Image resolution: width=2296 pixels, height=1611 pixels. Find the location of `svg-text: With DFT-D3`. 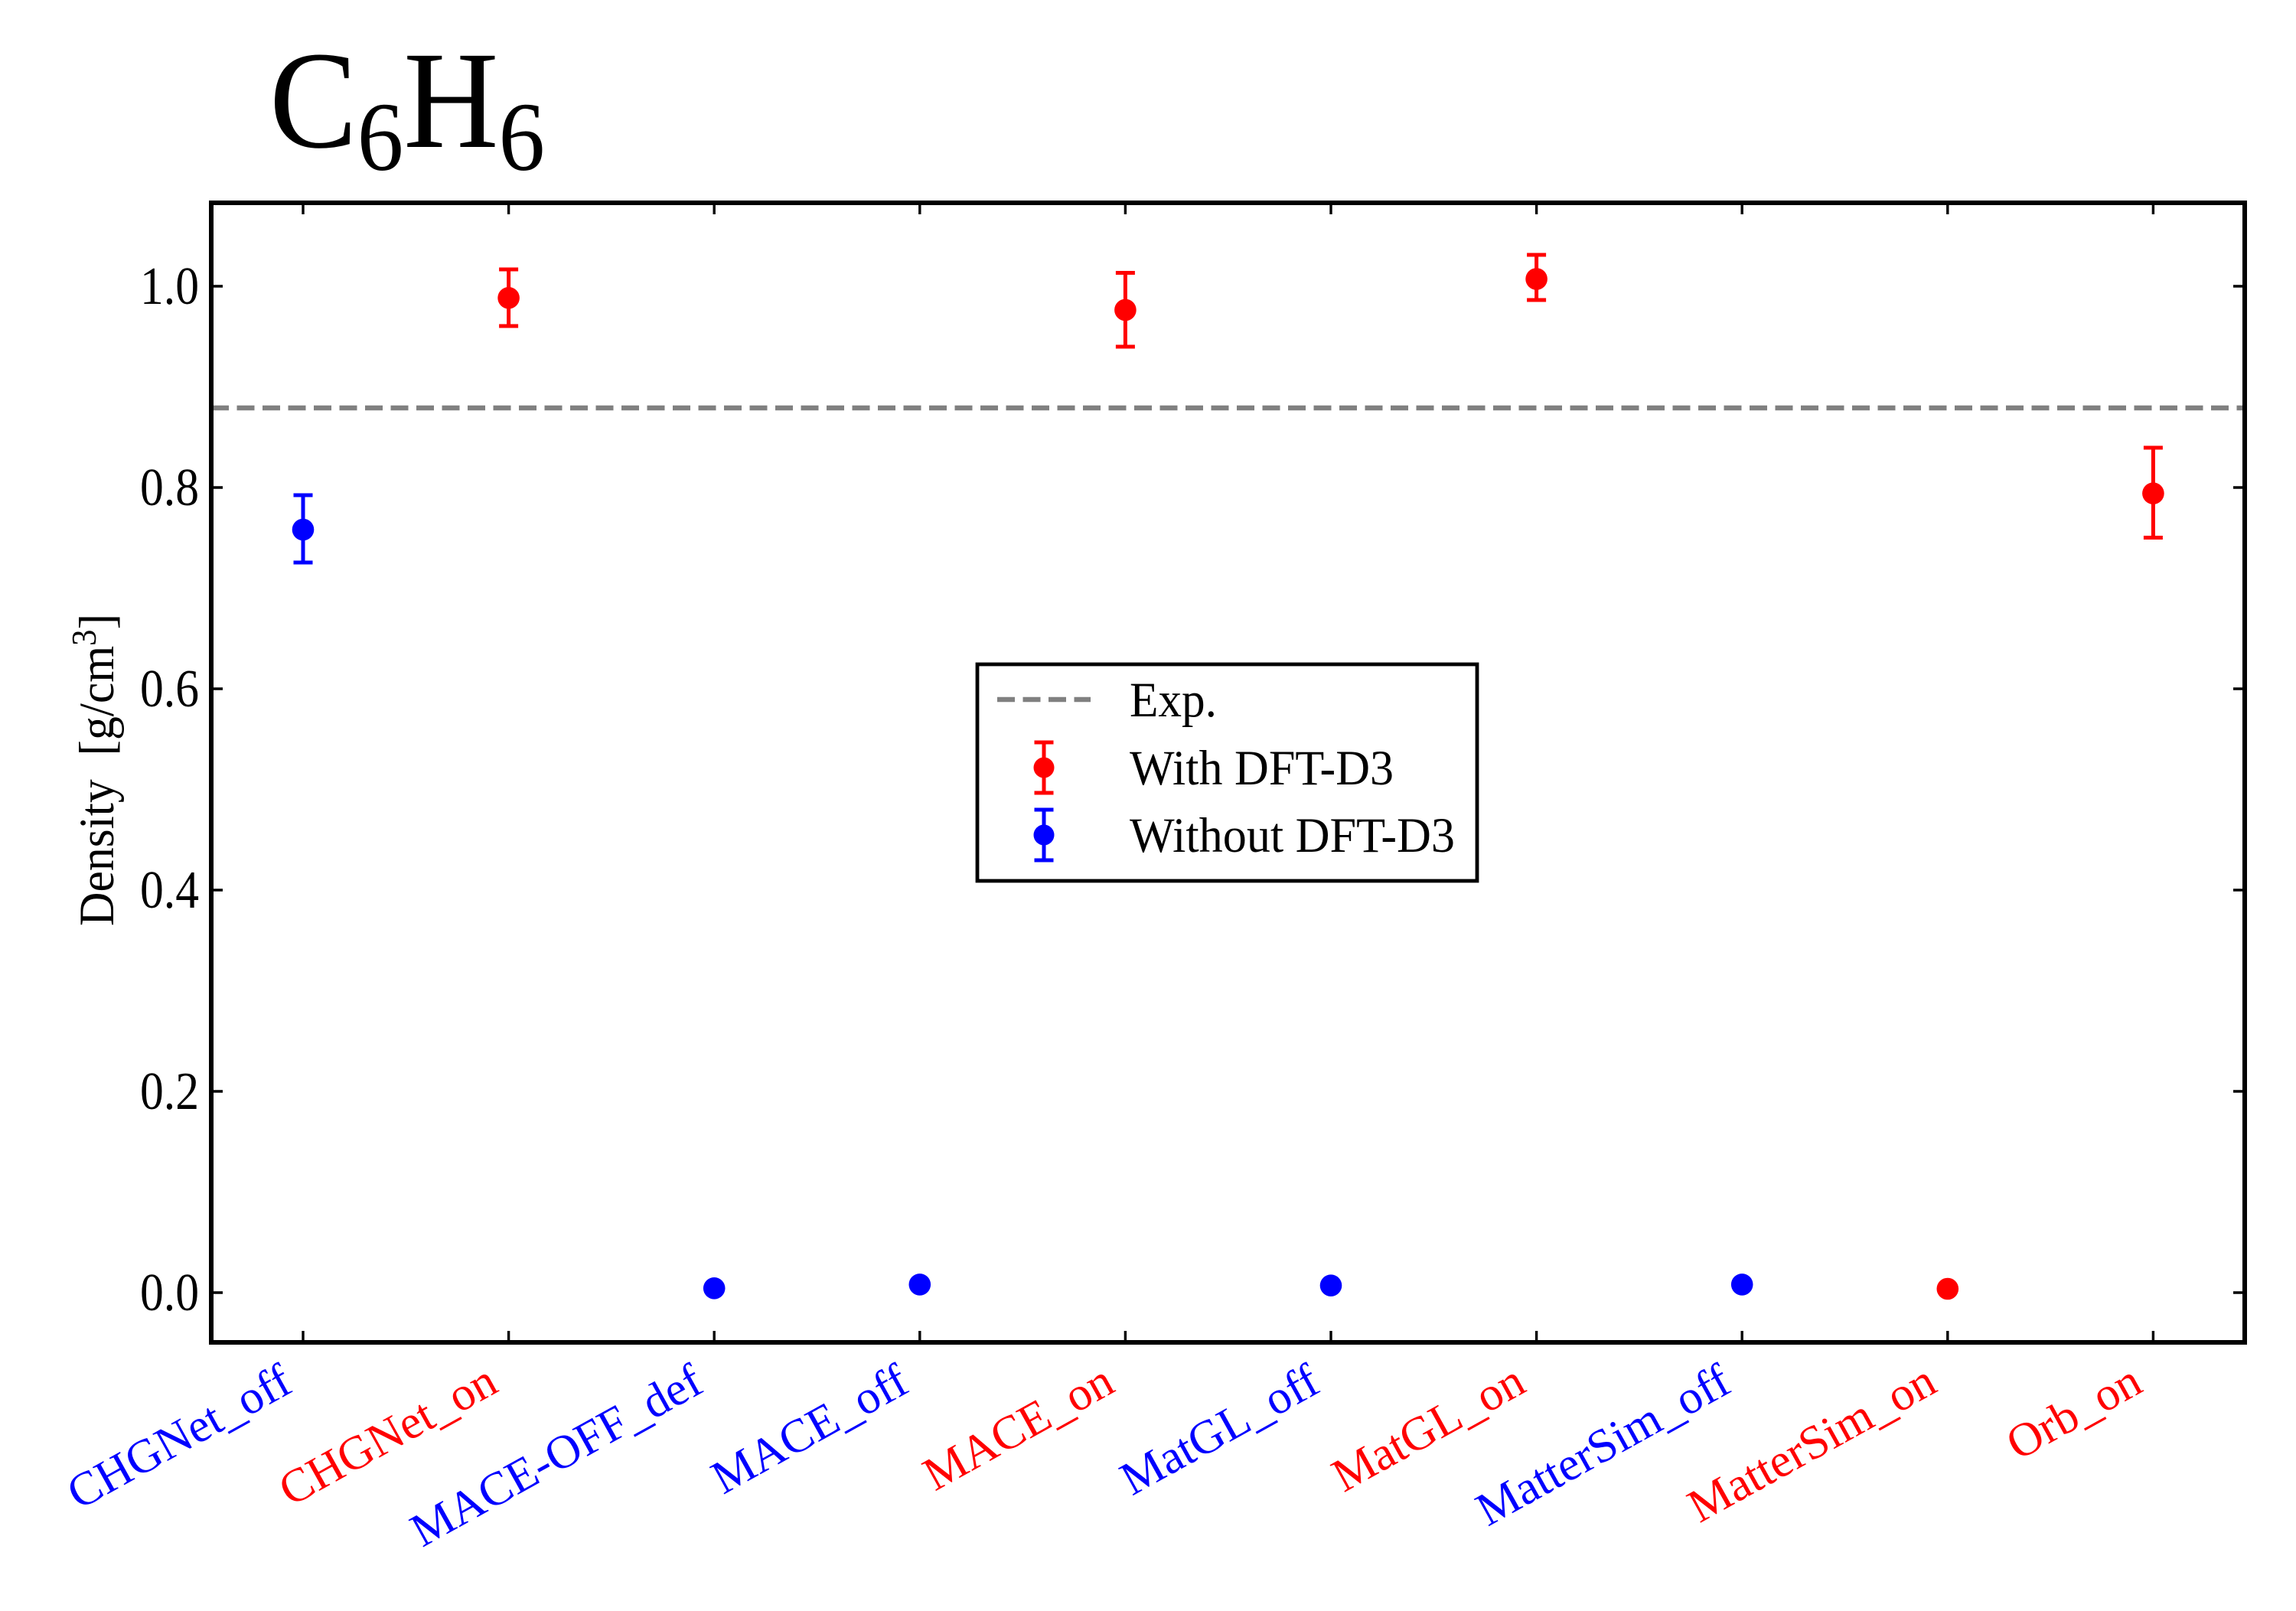

svg-text: With DFT-D3 is located at coordinates (1262, 768).